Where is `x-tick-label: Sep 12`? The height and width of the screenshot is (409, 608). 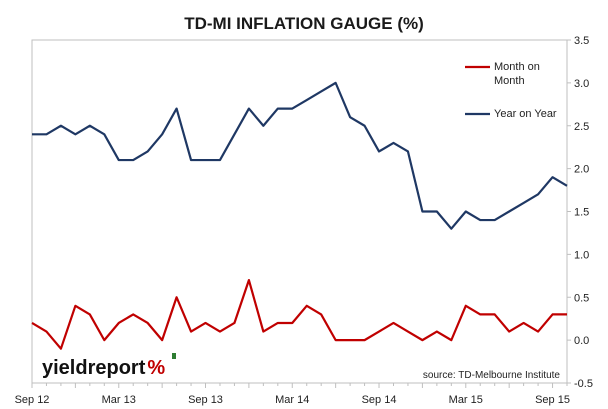
x-tick-label: Sep 12 is located at coordinates (32, 400).